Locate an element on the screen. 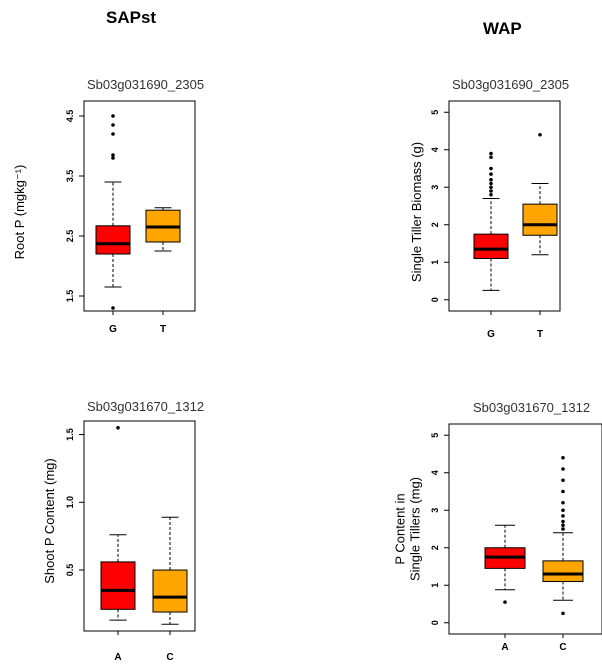 This screenshot has width=602, height=670. heading-sapst: SAPst is located at coordinates (131, 17).